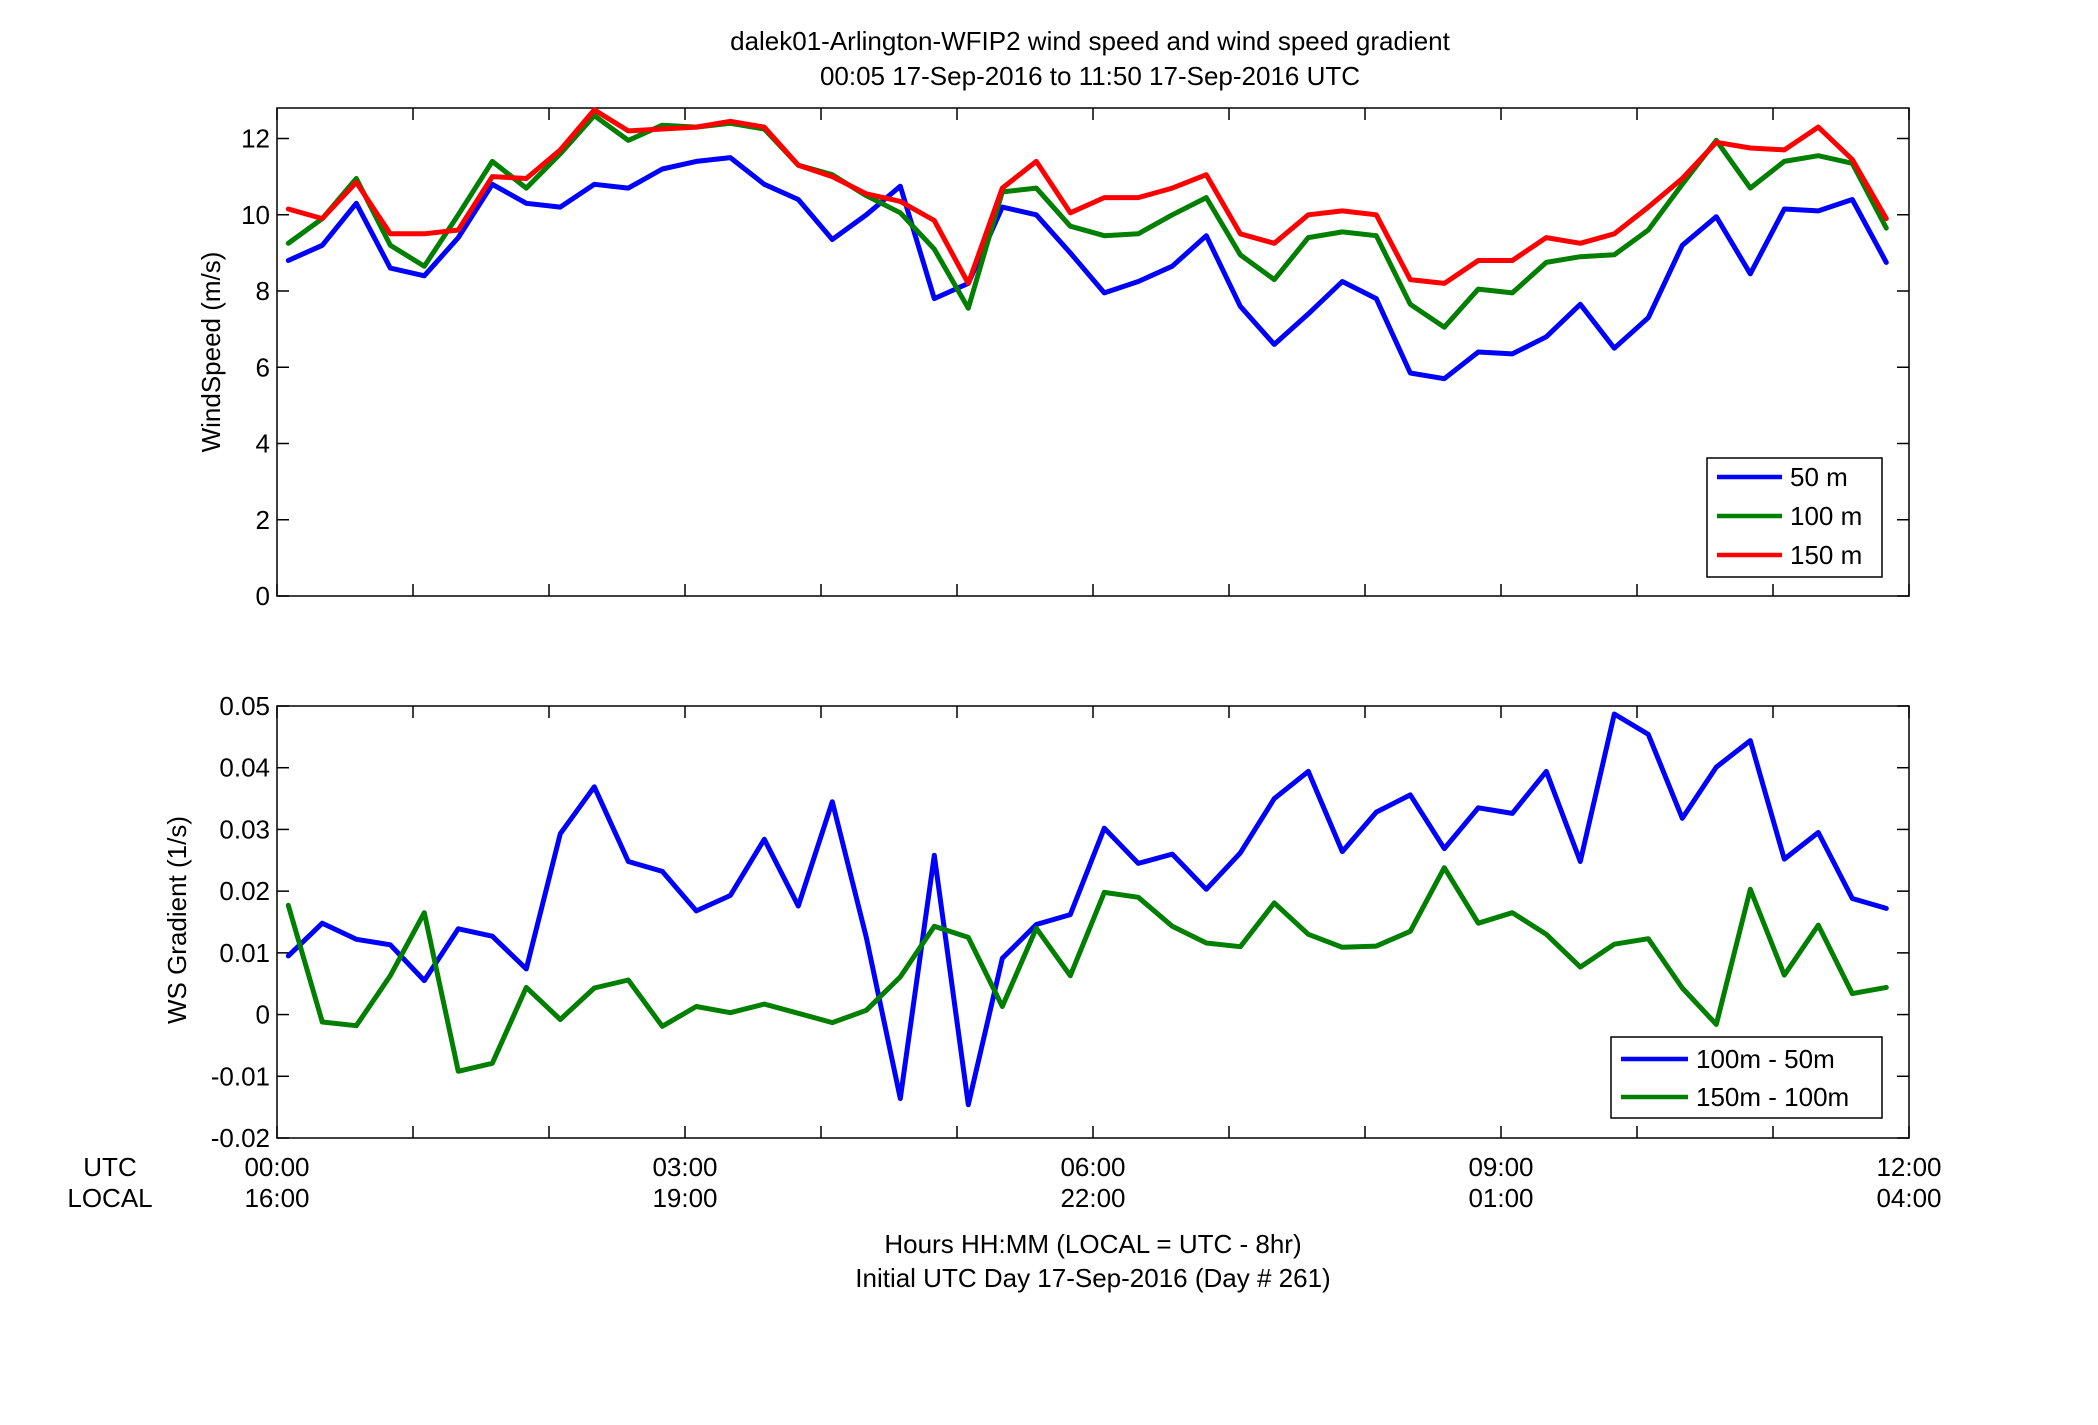  What do you see at coordinates (276, 1198) in the screenshot?
I see `x-tick-label-local: 16:00` at bounding box center [276, 1198].